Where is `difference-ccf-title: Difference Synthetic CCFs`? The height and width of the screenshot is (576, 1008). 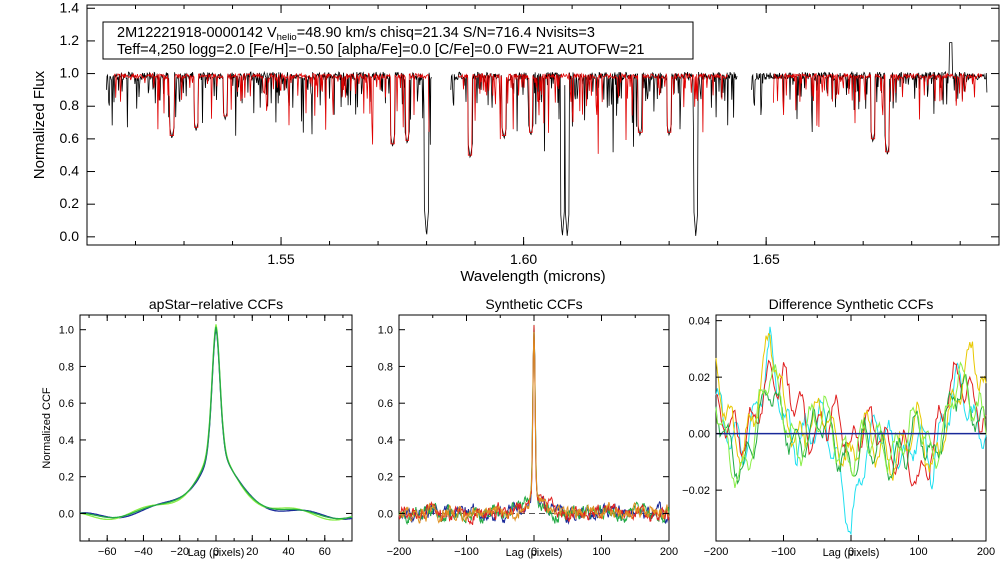
difference-ccf-title: Difference Synthetic CCFs is located at coordinates (851, 304).